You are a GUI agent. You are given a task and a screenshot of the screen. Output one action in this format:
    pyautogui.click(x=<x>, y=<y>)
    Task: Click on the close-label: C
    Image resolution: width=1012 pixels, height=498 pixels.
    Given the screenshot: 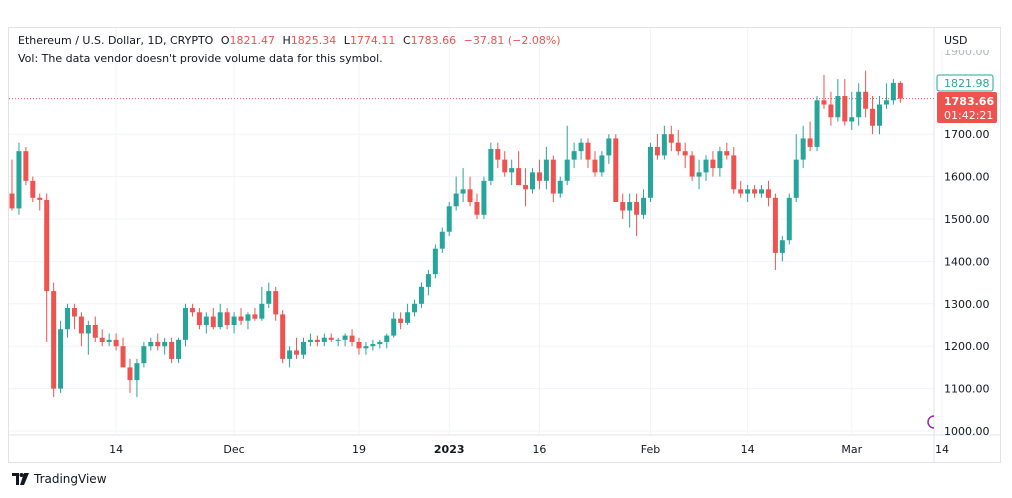 What is the action you would take?
    pyautogui.click(x=406, y=40)
    